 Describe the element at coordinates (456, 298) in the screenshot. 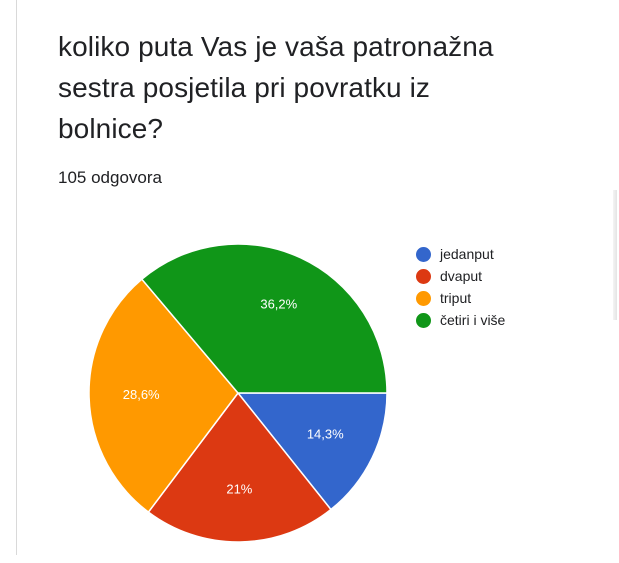

I see `legend-label: triput` at that location.